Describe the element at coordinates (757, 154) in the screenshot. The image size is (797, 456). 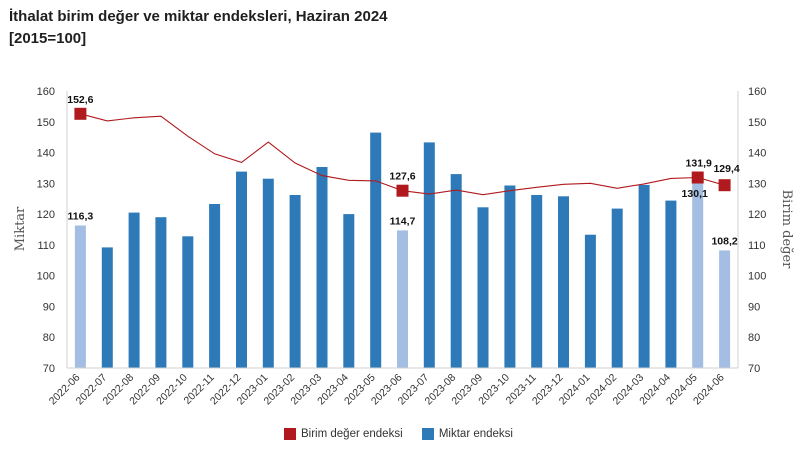
I see `y-tick-right-140: 140` at that location.